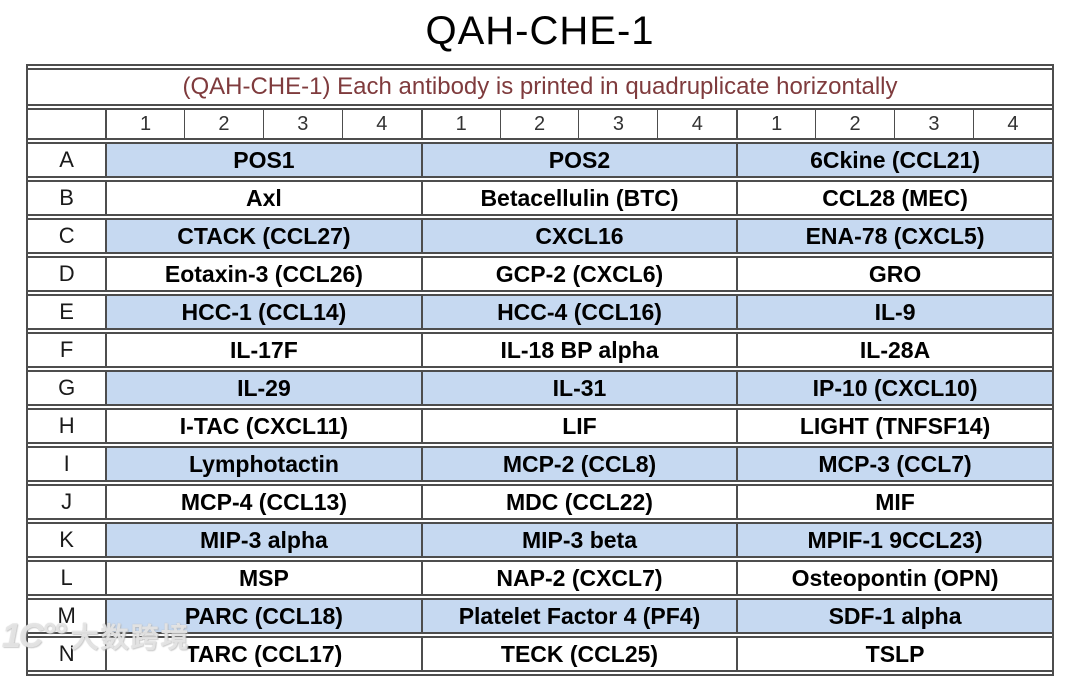 The image size is (1080, 676). Describe the element at coordinates (578, 540) in the screenshot. I see `antibody-cell: MIP-3 beta` at that location.